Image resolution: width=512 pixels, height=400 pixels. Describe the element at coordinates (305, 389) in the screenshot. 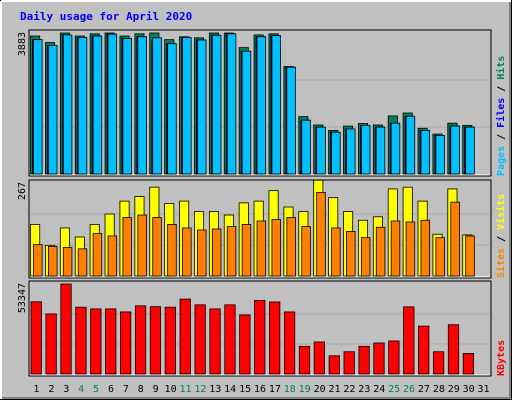

I see `x-tick-label-day-19: 19` at that location.